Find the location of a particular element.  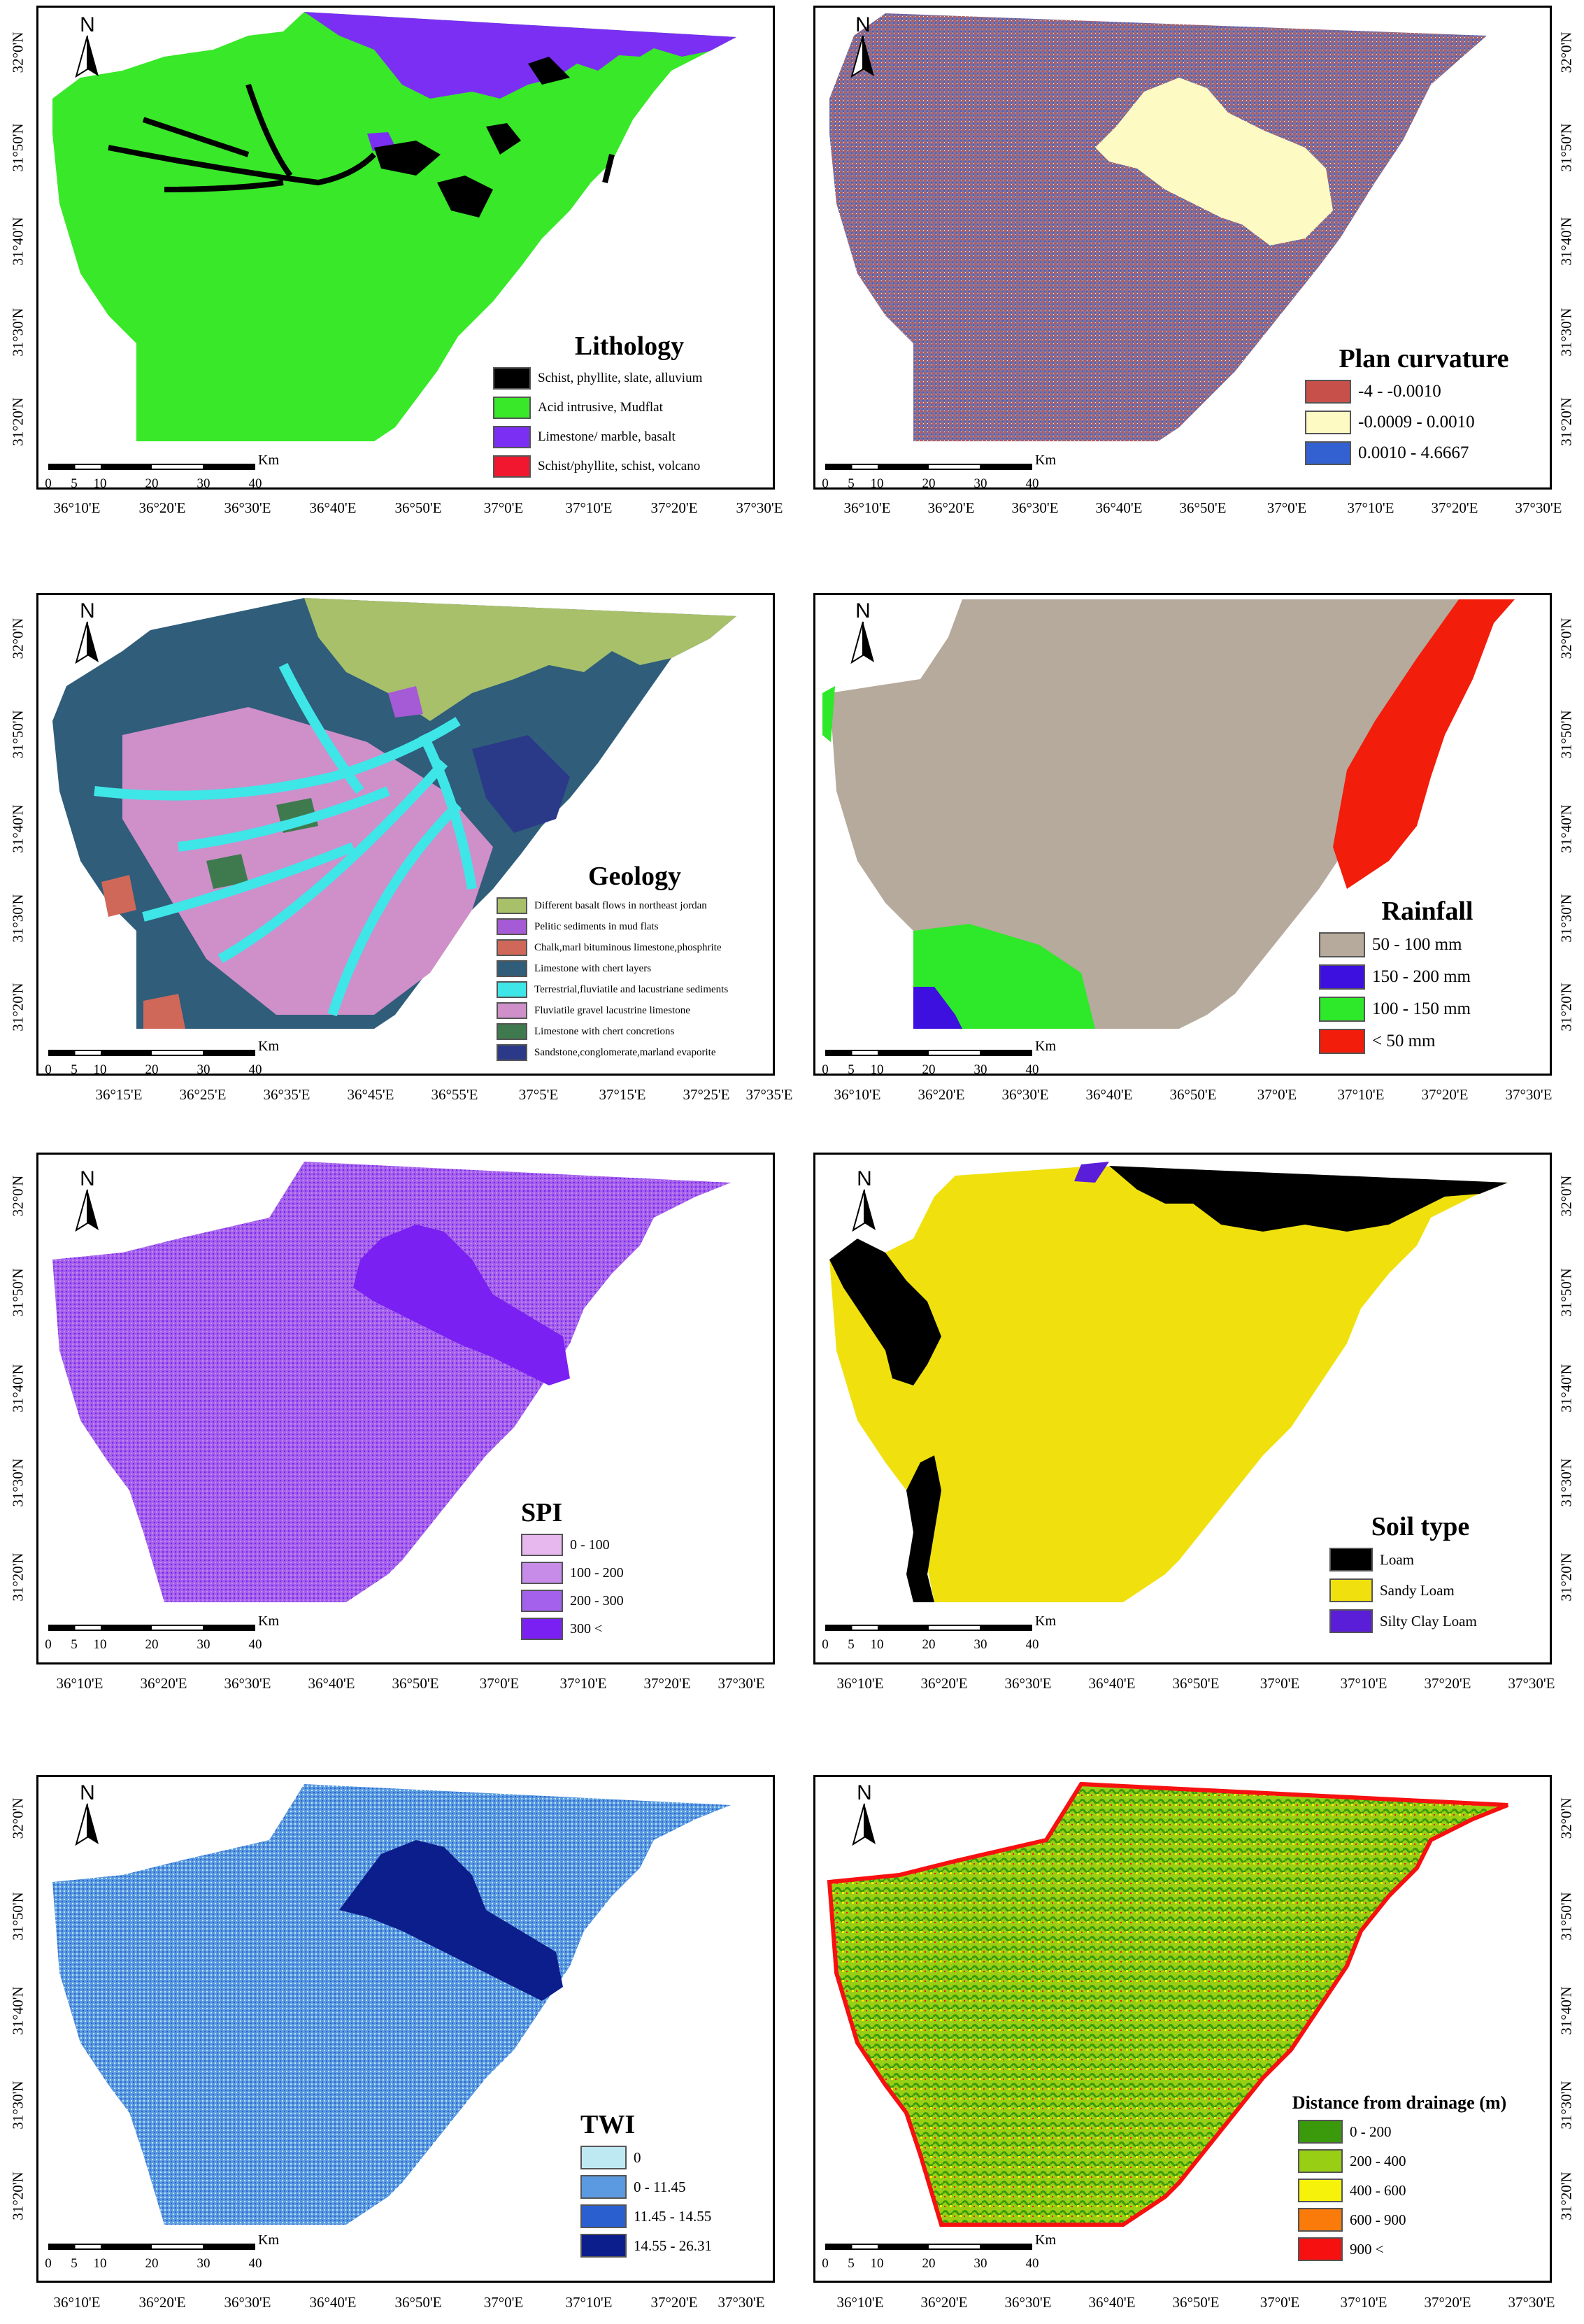

legend-label: Pelitic sediments in mud flats is located at coordinates (596, 926).